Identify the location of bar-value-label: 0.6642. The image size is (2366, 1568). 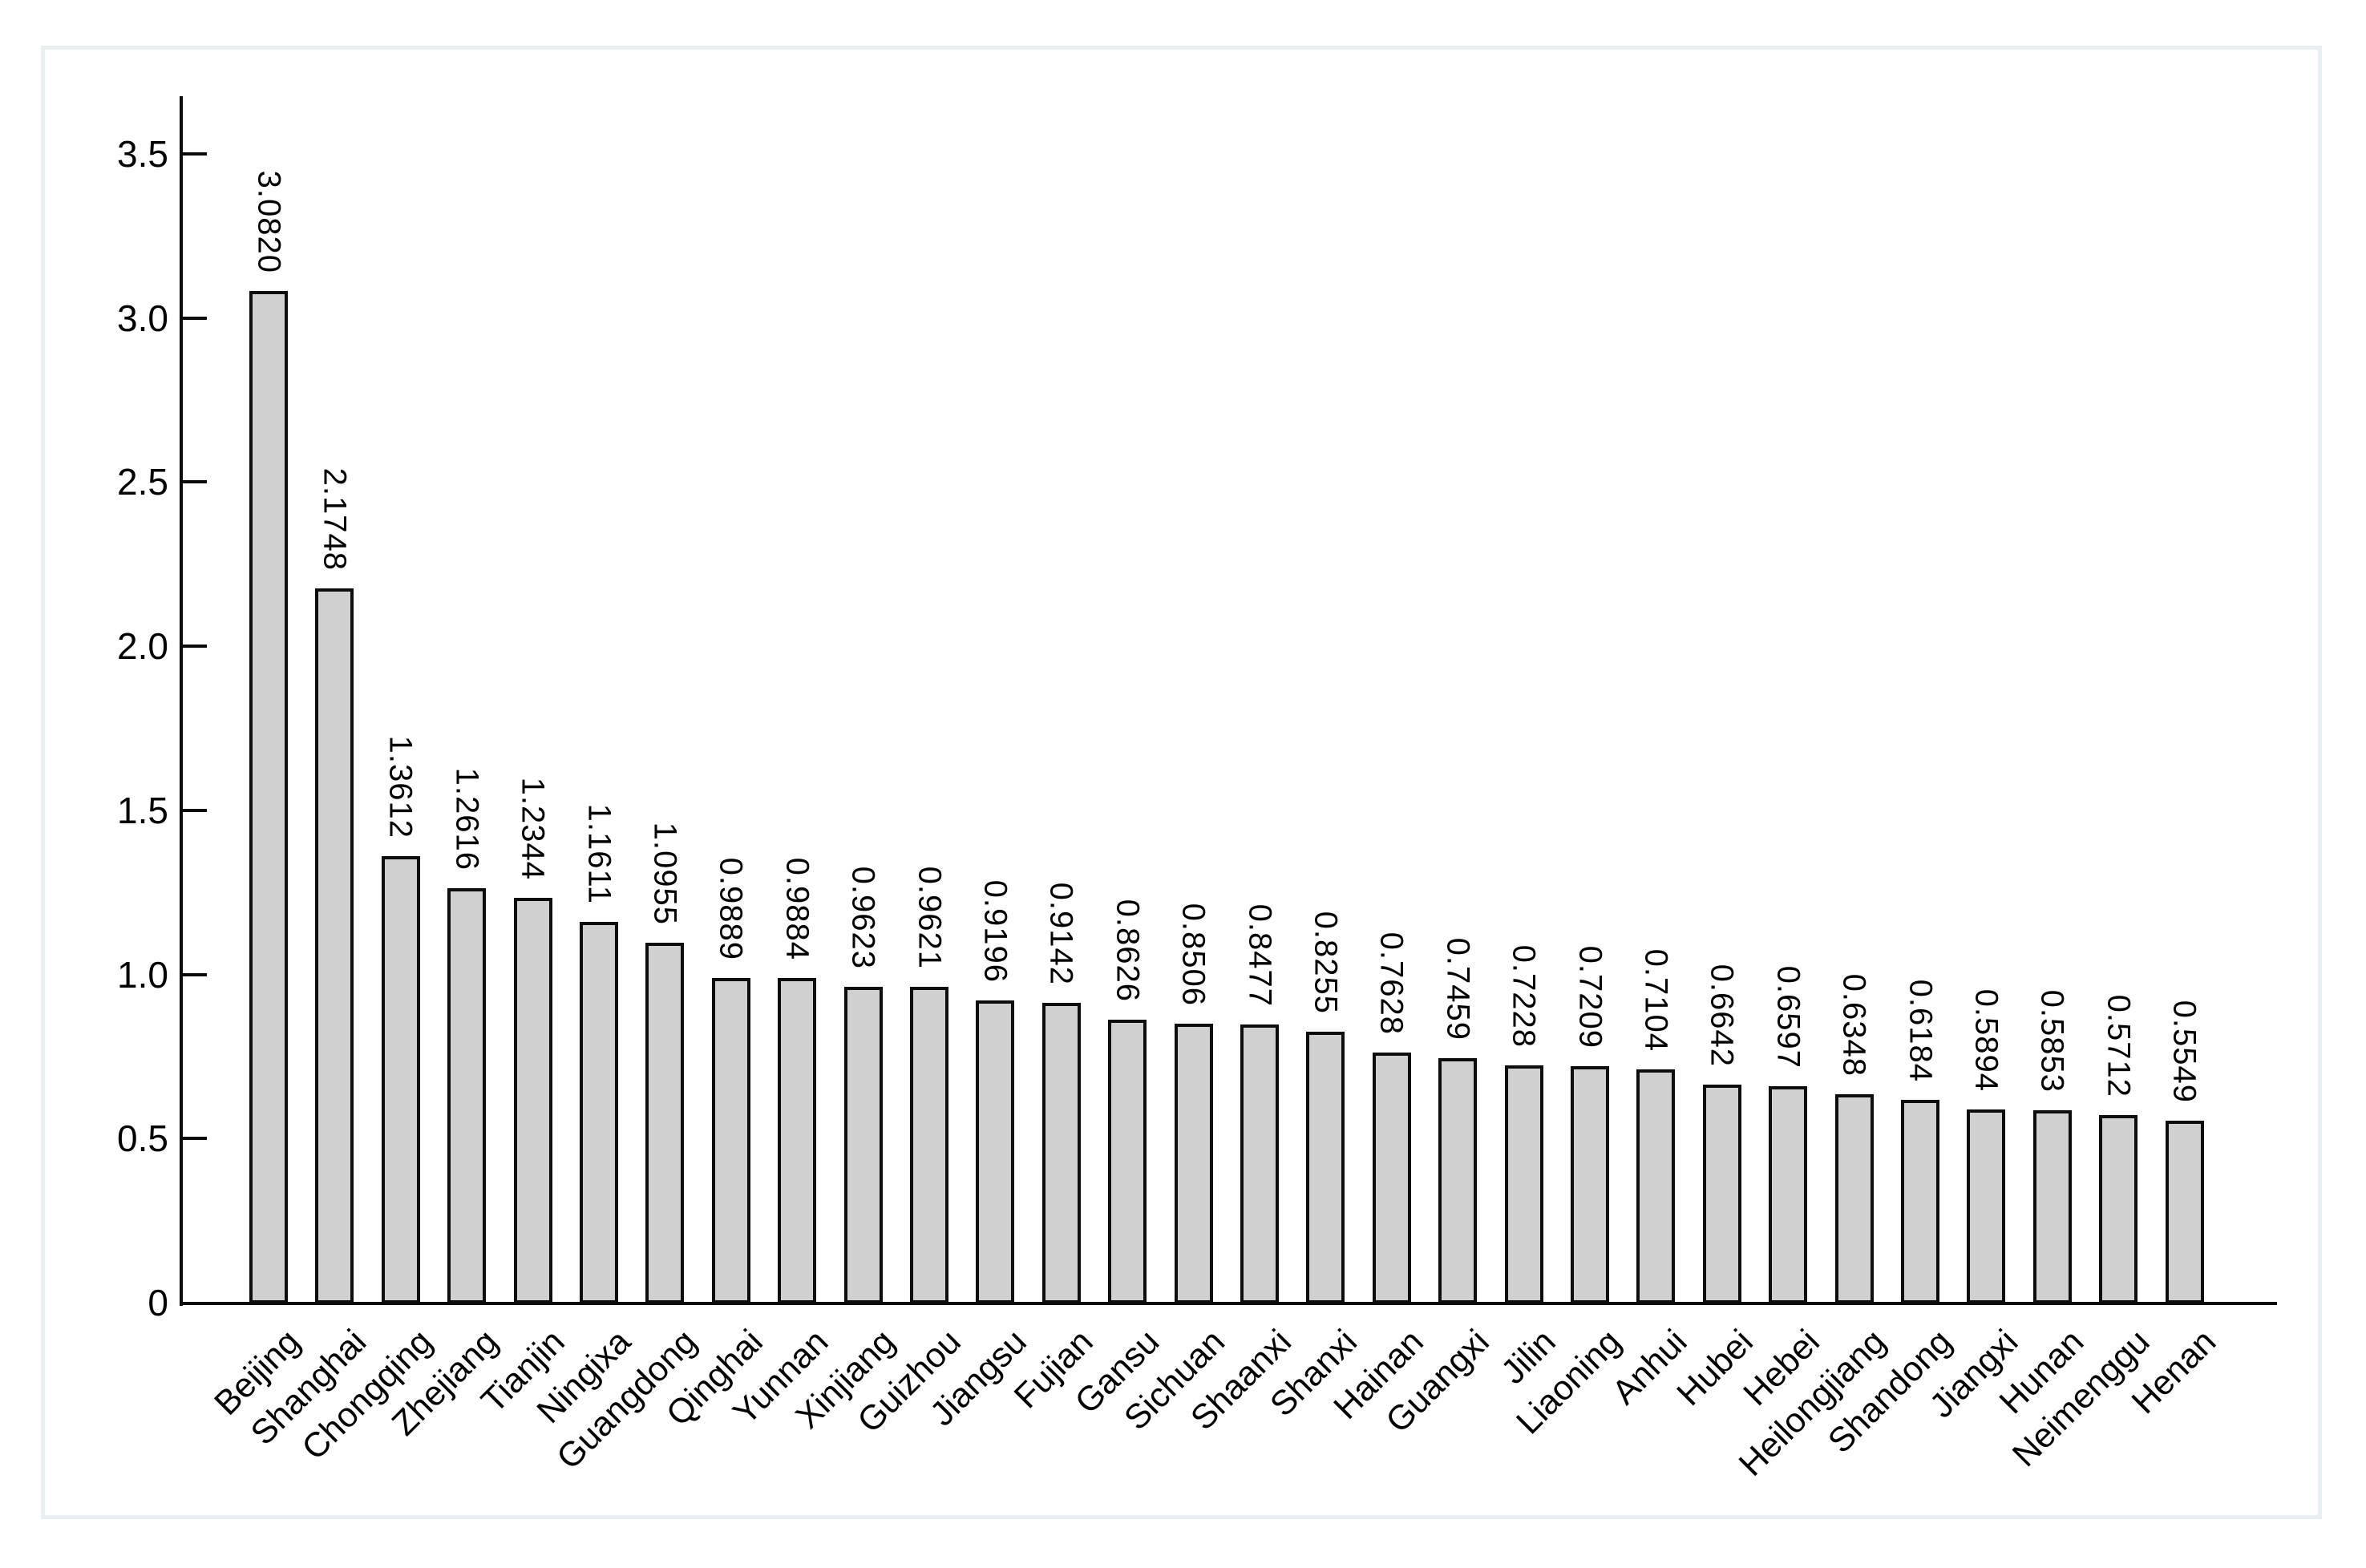
(1722, 1016).